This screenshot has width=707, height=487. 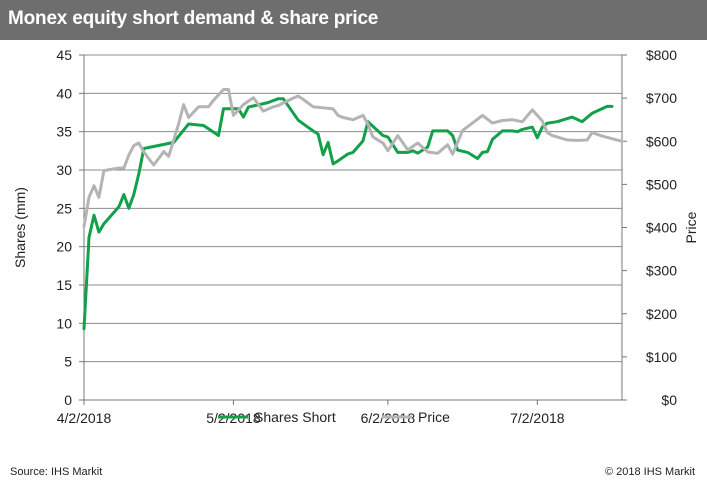 I want to click on chart-title: Monex equity short demand & share price, so click(x=193, y=18).